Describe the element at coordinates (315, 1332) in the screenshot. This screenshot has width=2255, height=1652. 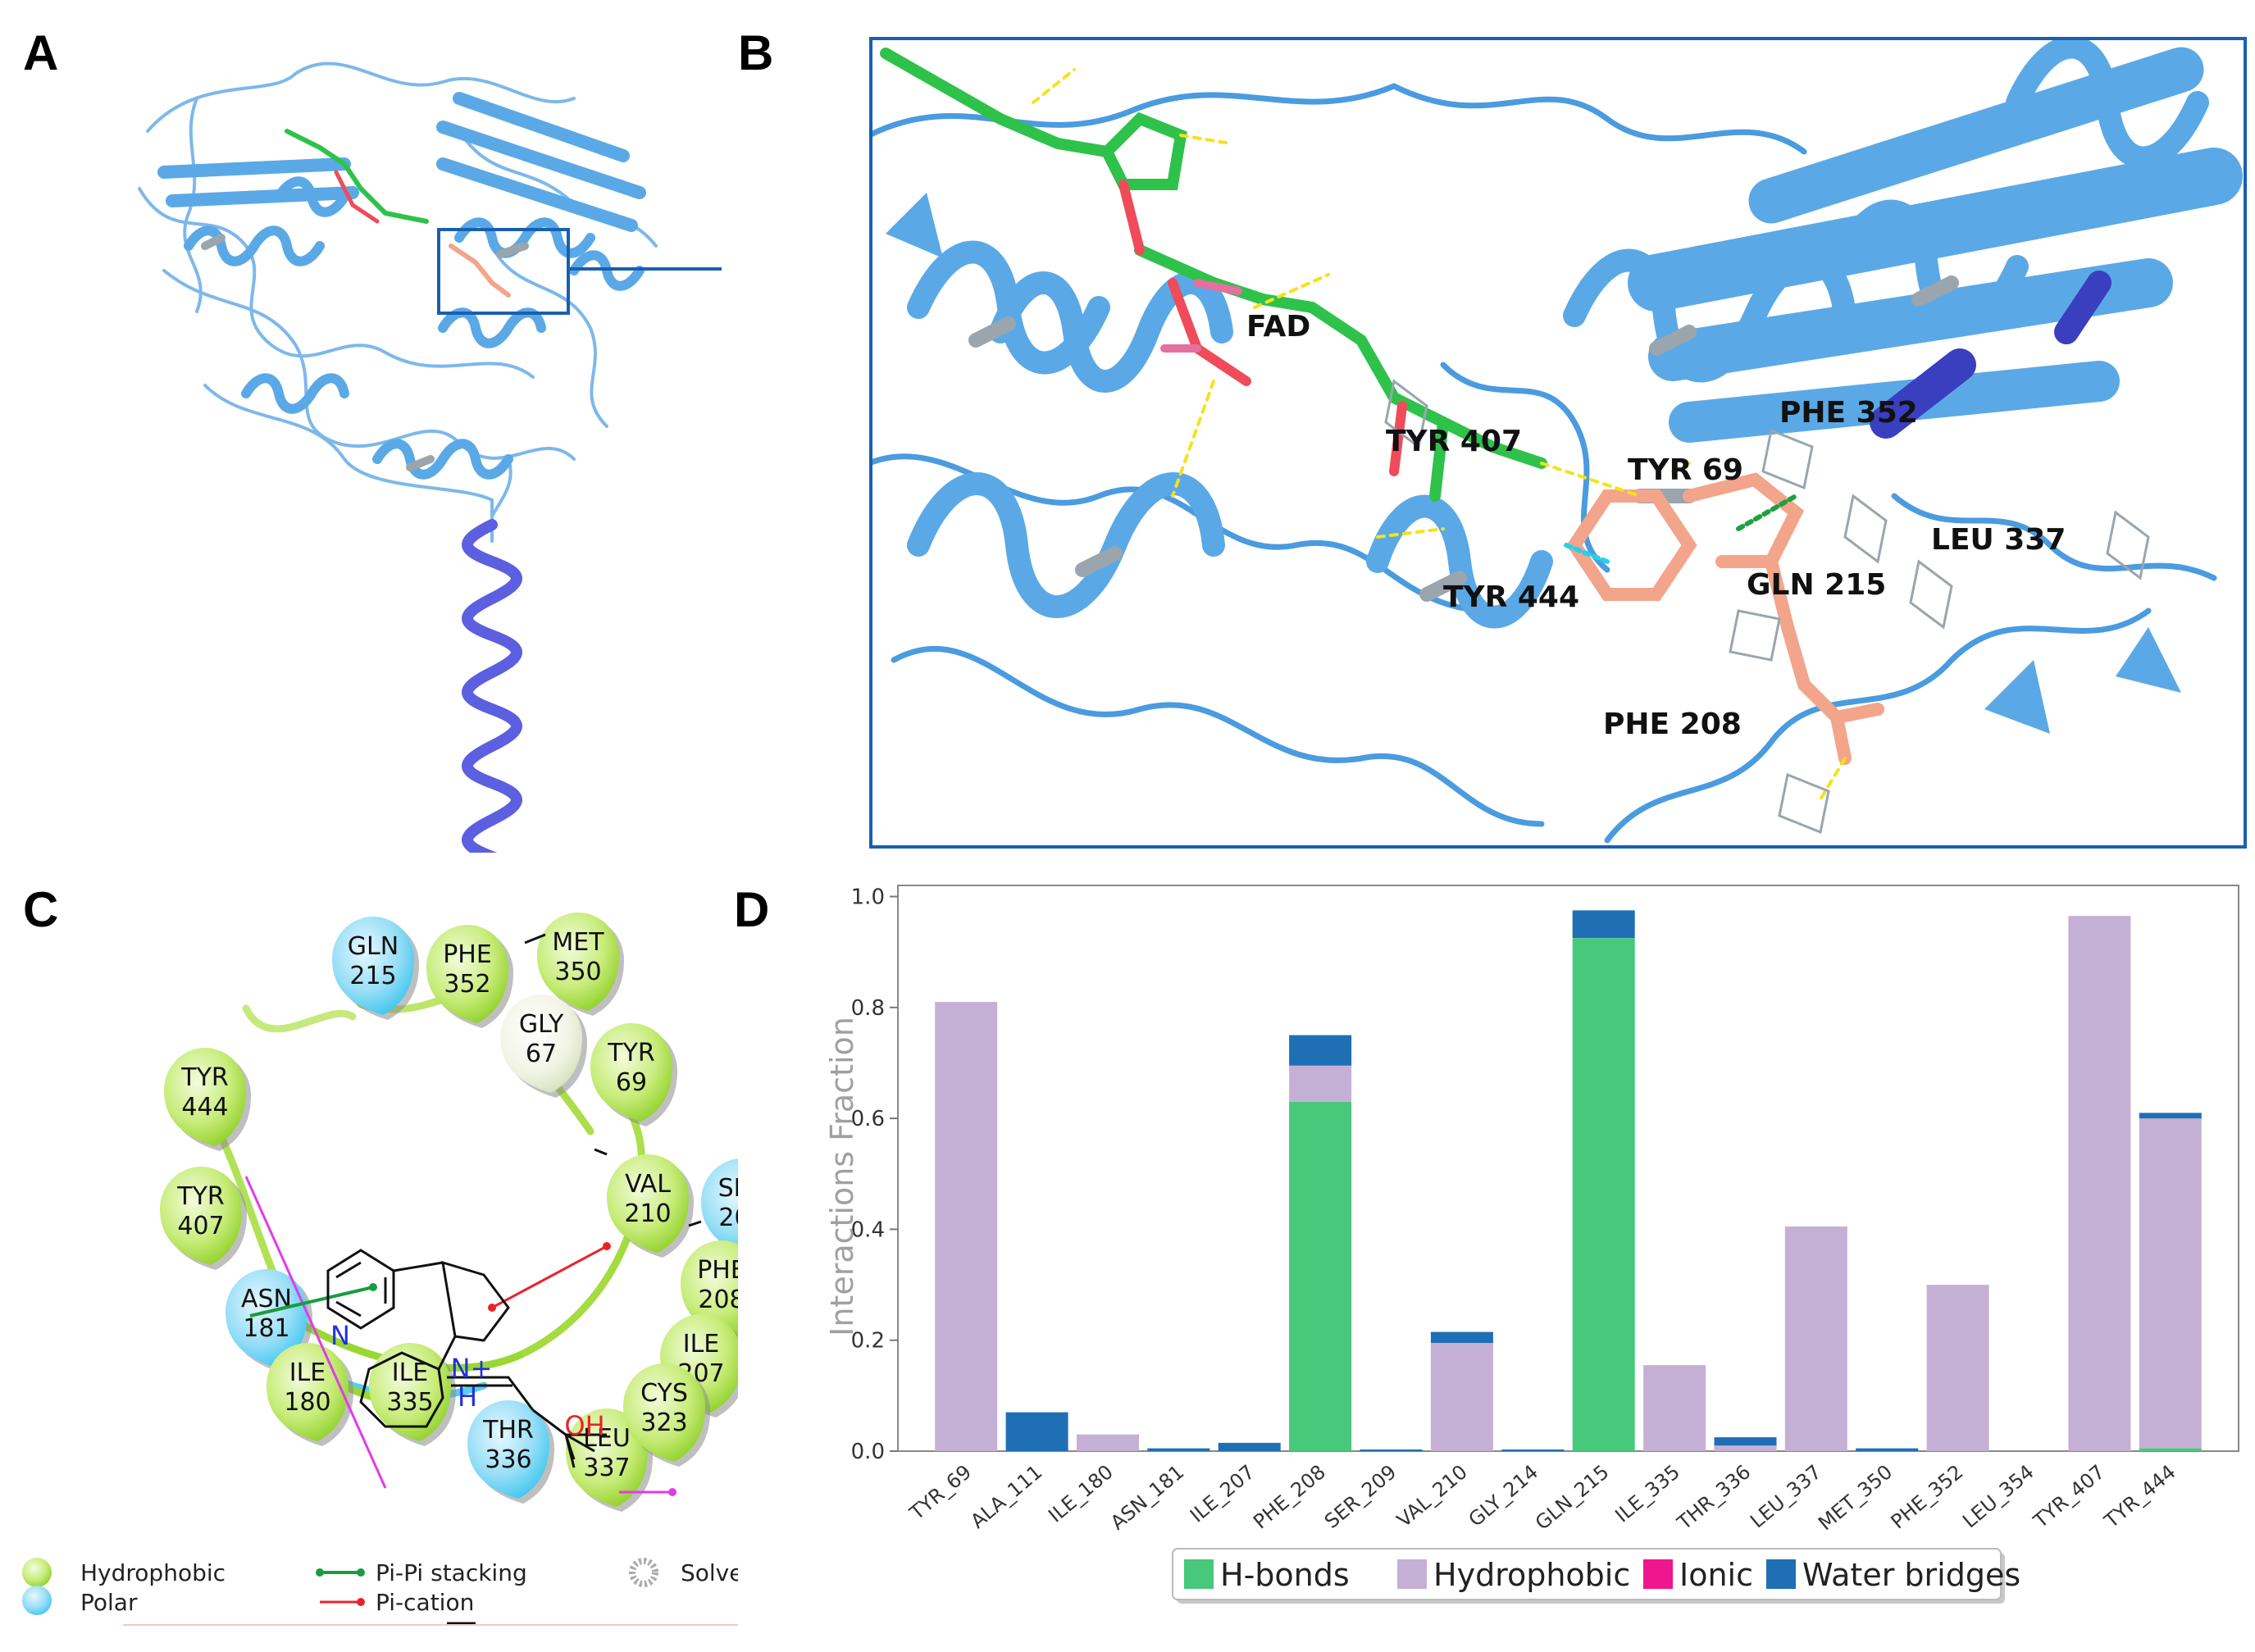
I see `hbond-gln215` at that location.